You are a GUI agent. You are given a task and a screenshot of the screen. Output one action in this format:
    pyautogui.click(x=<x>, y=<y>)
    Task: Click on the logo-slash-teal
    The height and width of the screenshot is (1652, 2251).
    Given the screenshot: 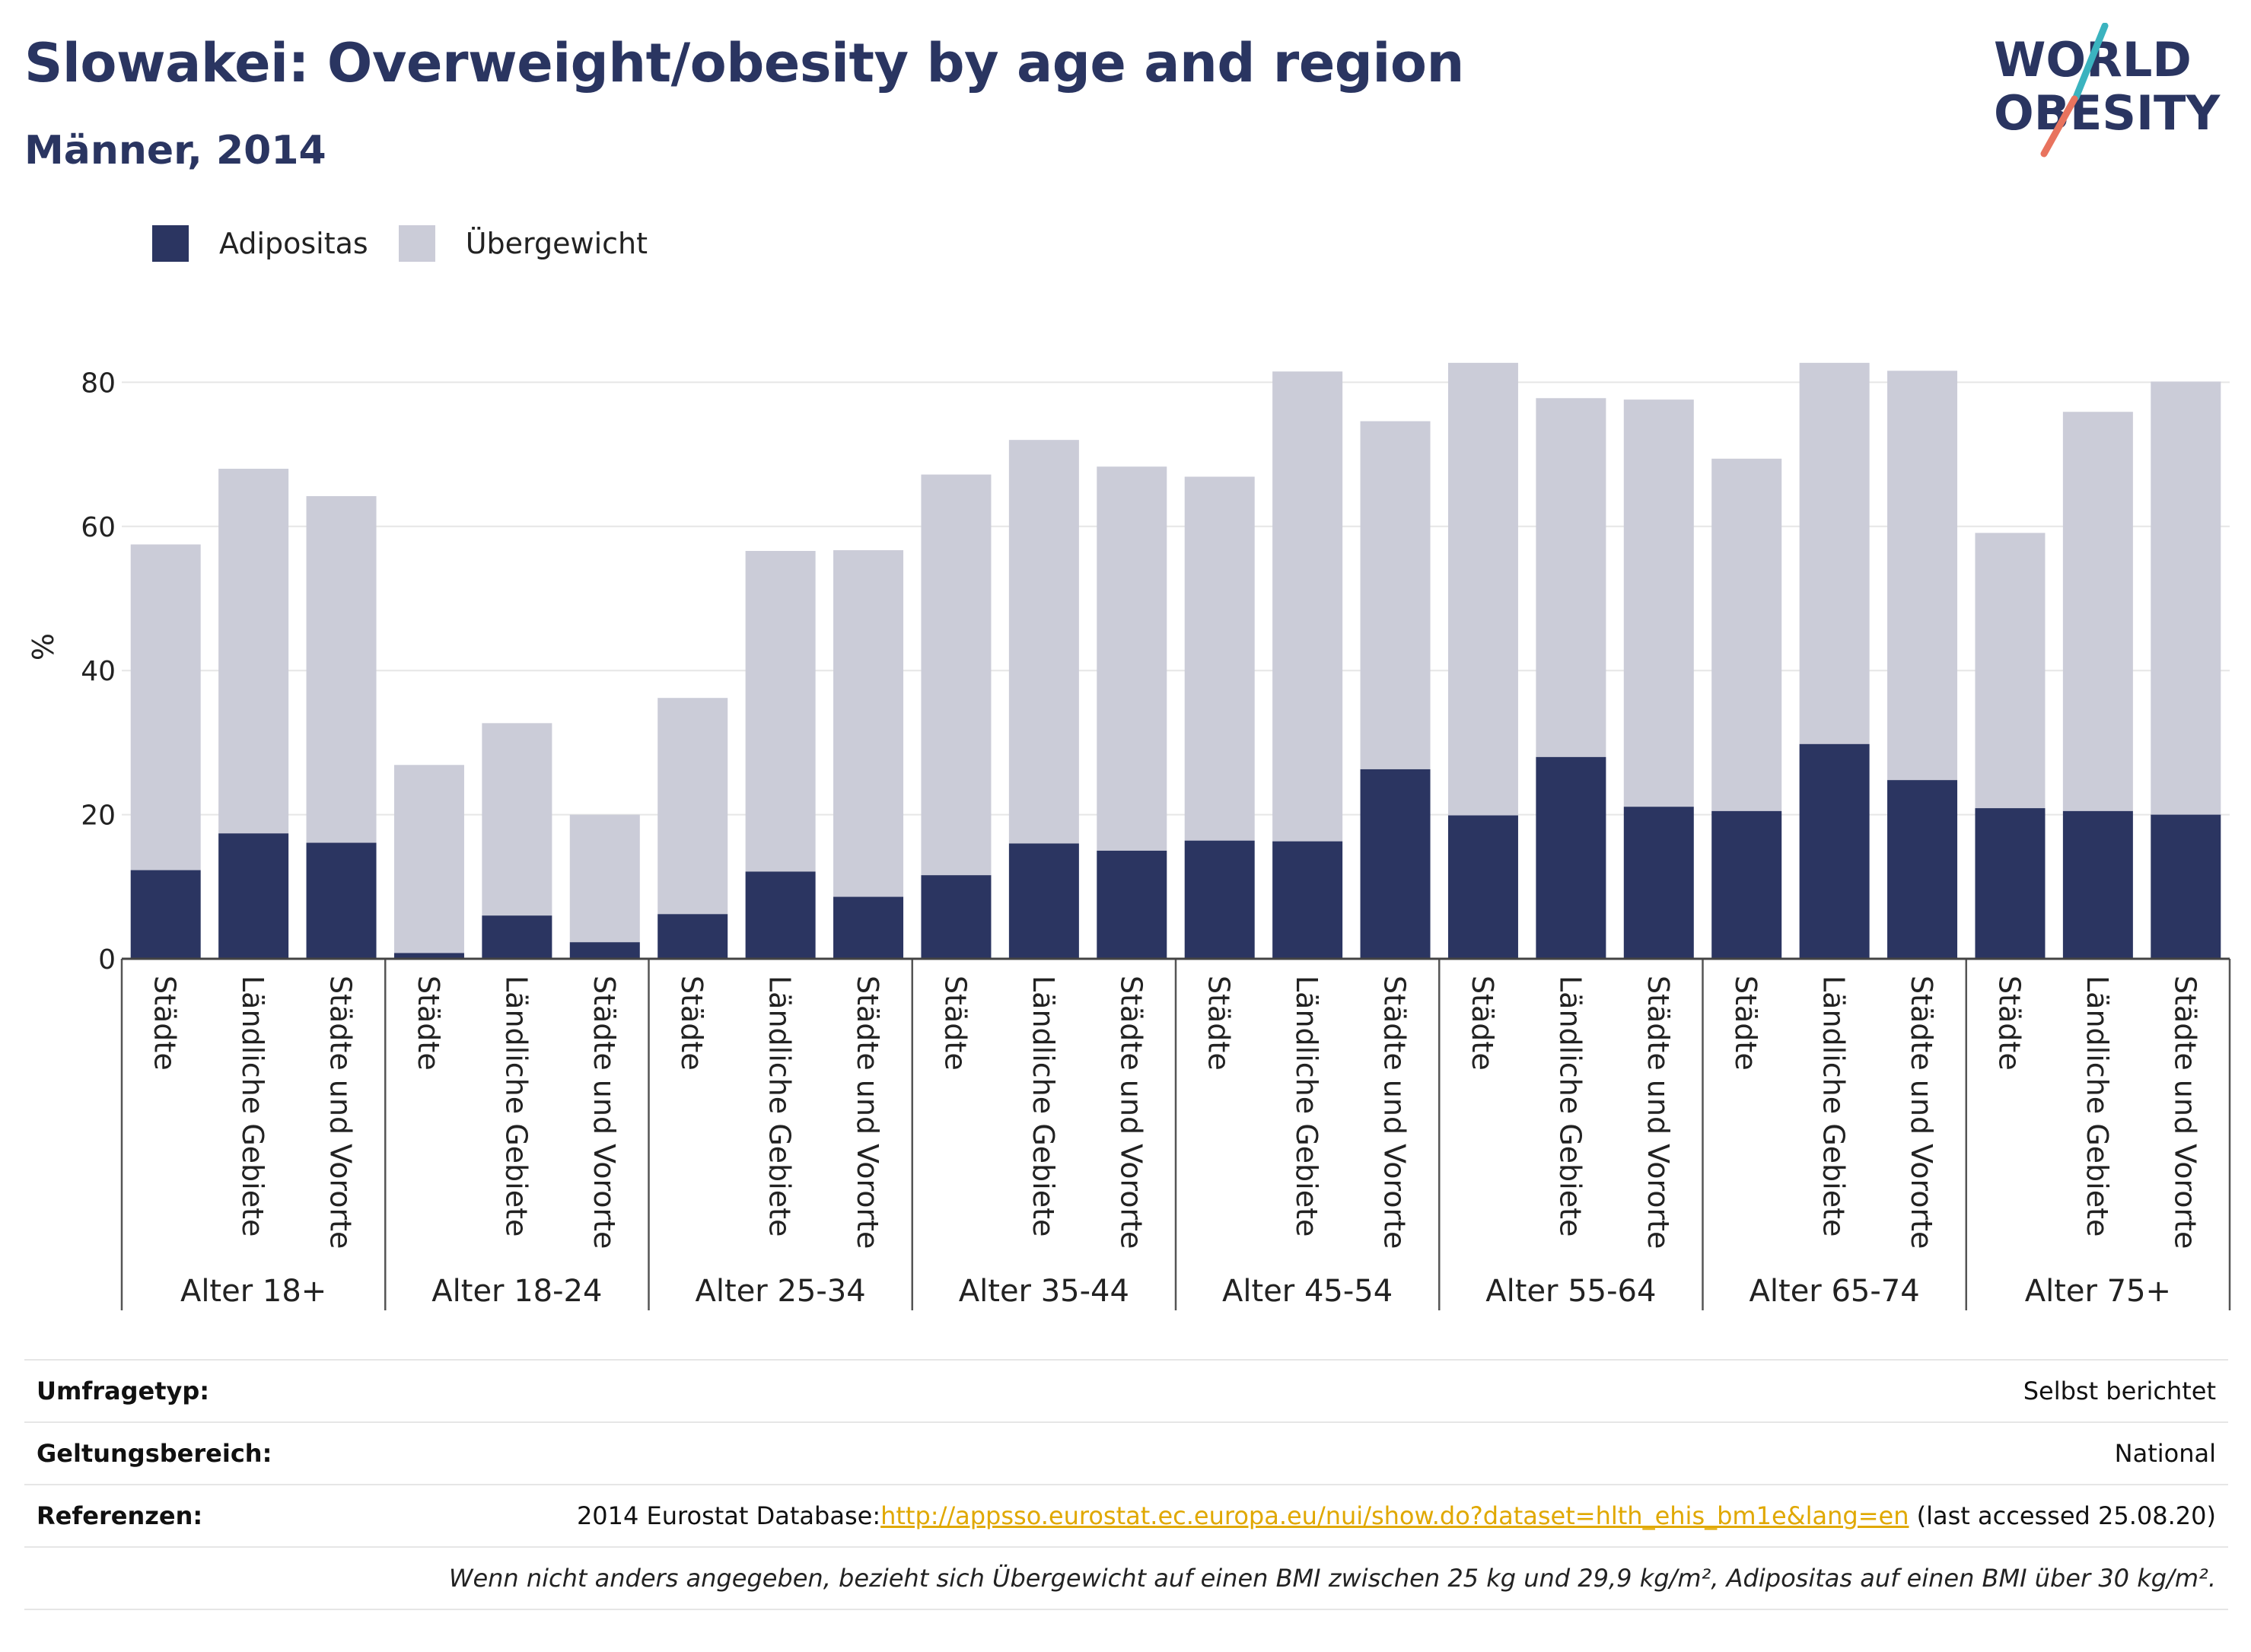 What is the action you would take?
    pyautogui.click(x=2090, y=62)
    